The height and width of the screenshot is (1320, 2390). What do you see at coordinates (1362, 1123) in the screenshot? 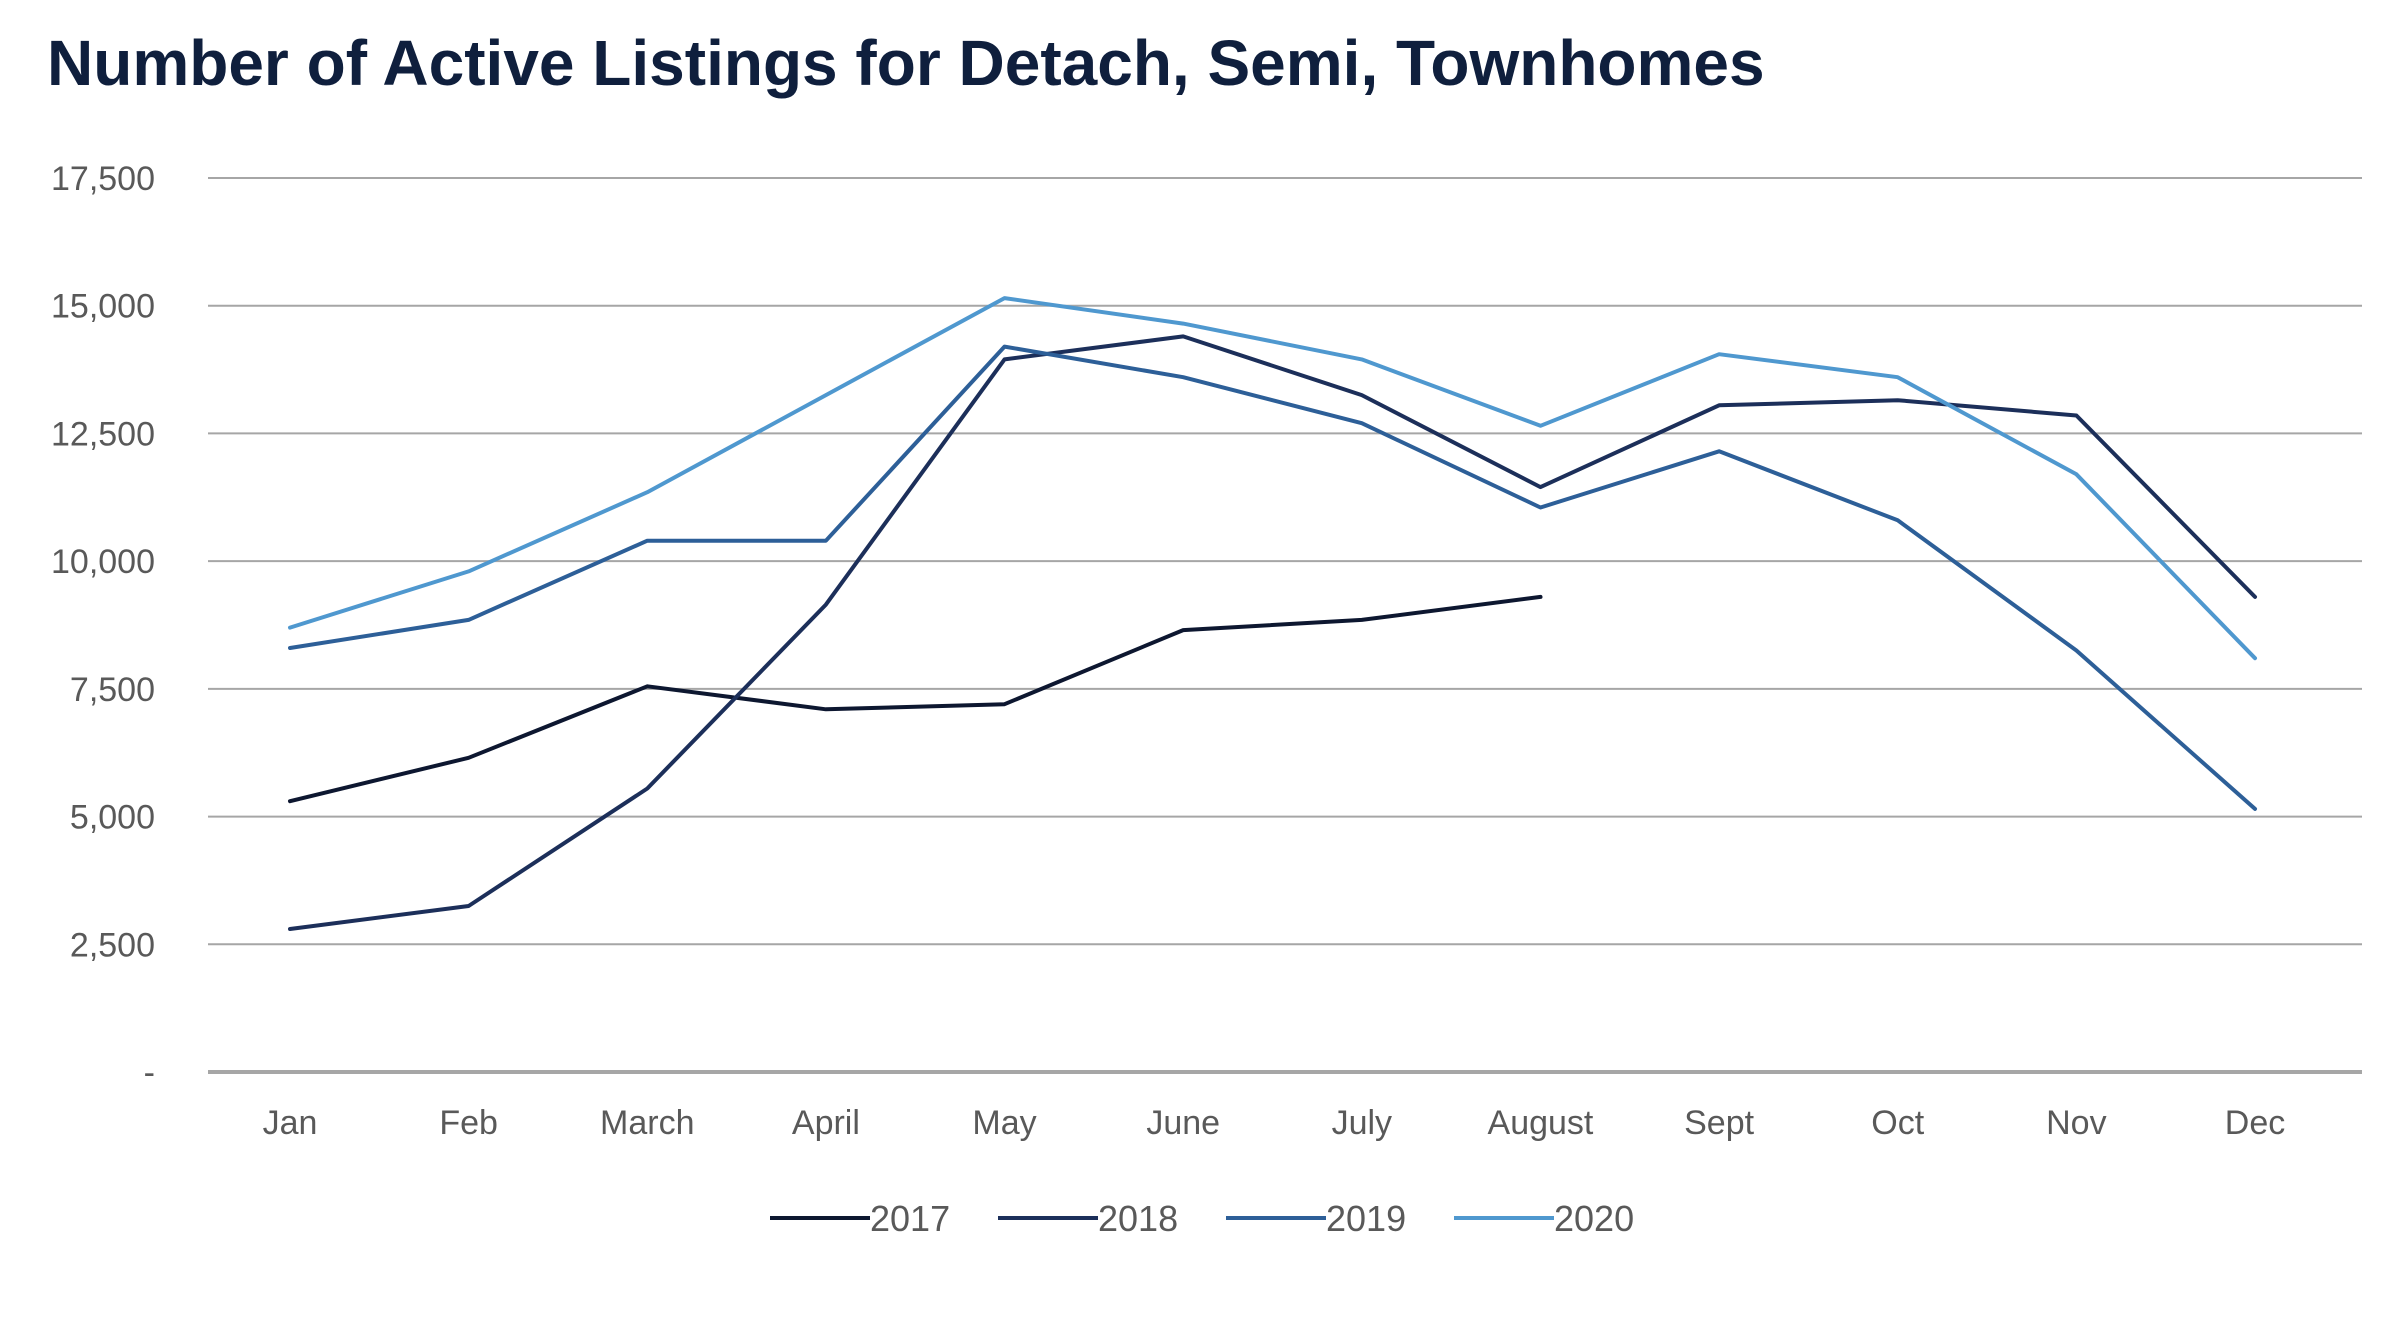
I see `x-tick-label: July` at bounding box center [1362, 1123].